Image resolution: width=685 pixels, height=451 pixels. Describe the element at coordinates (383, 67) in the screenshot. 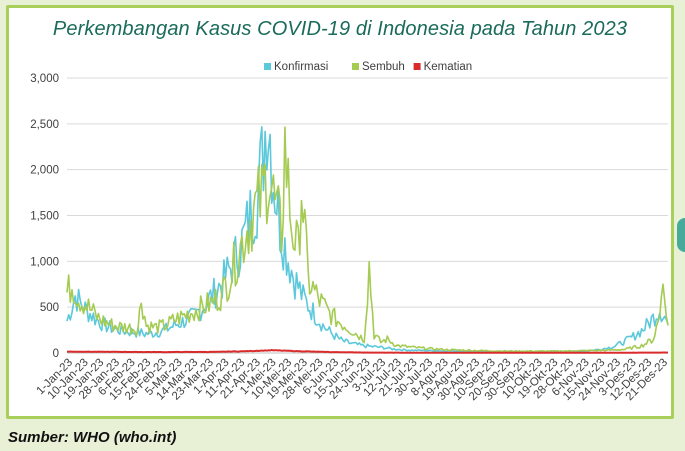

I see `legend-label-sembuh: Sembuh` at that location.